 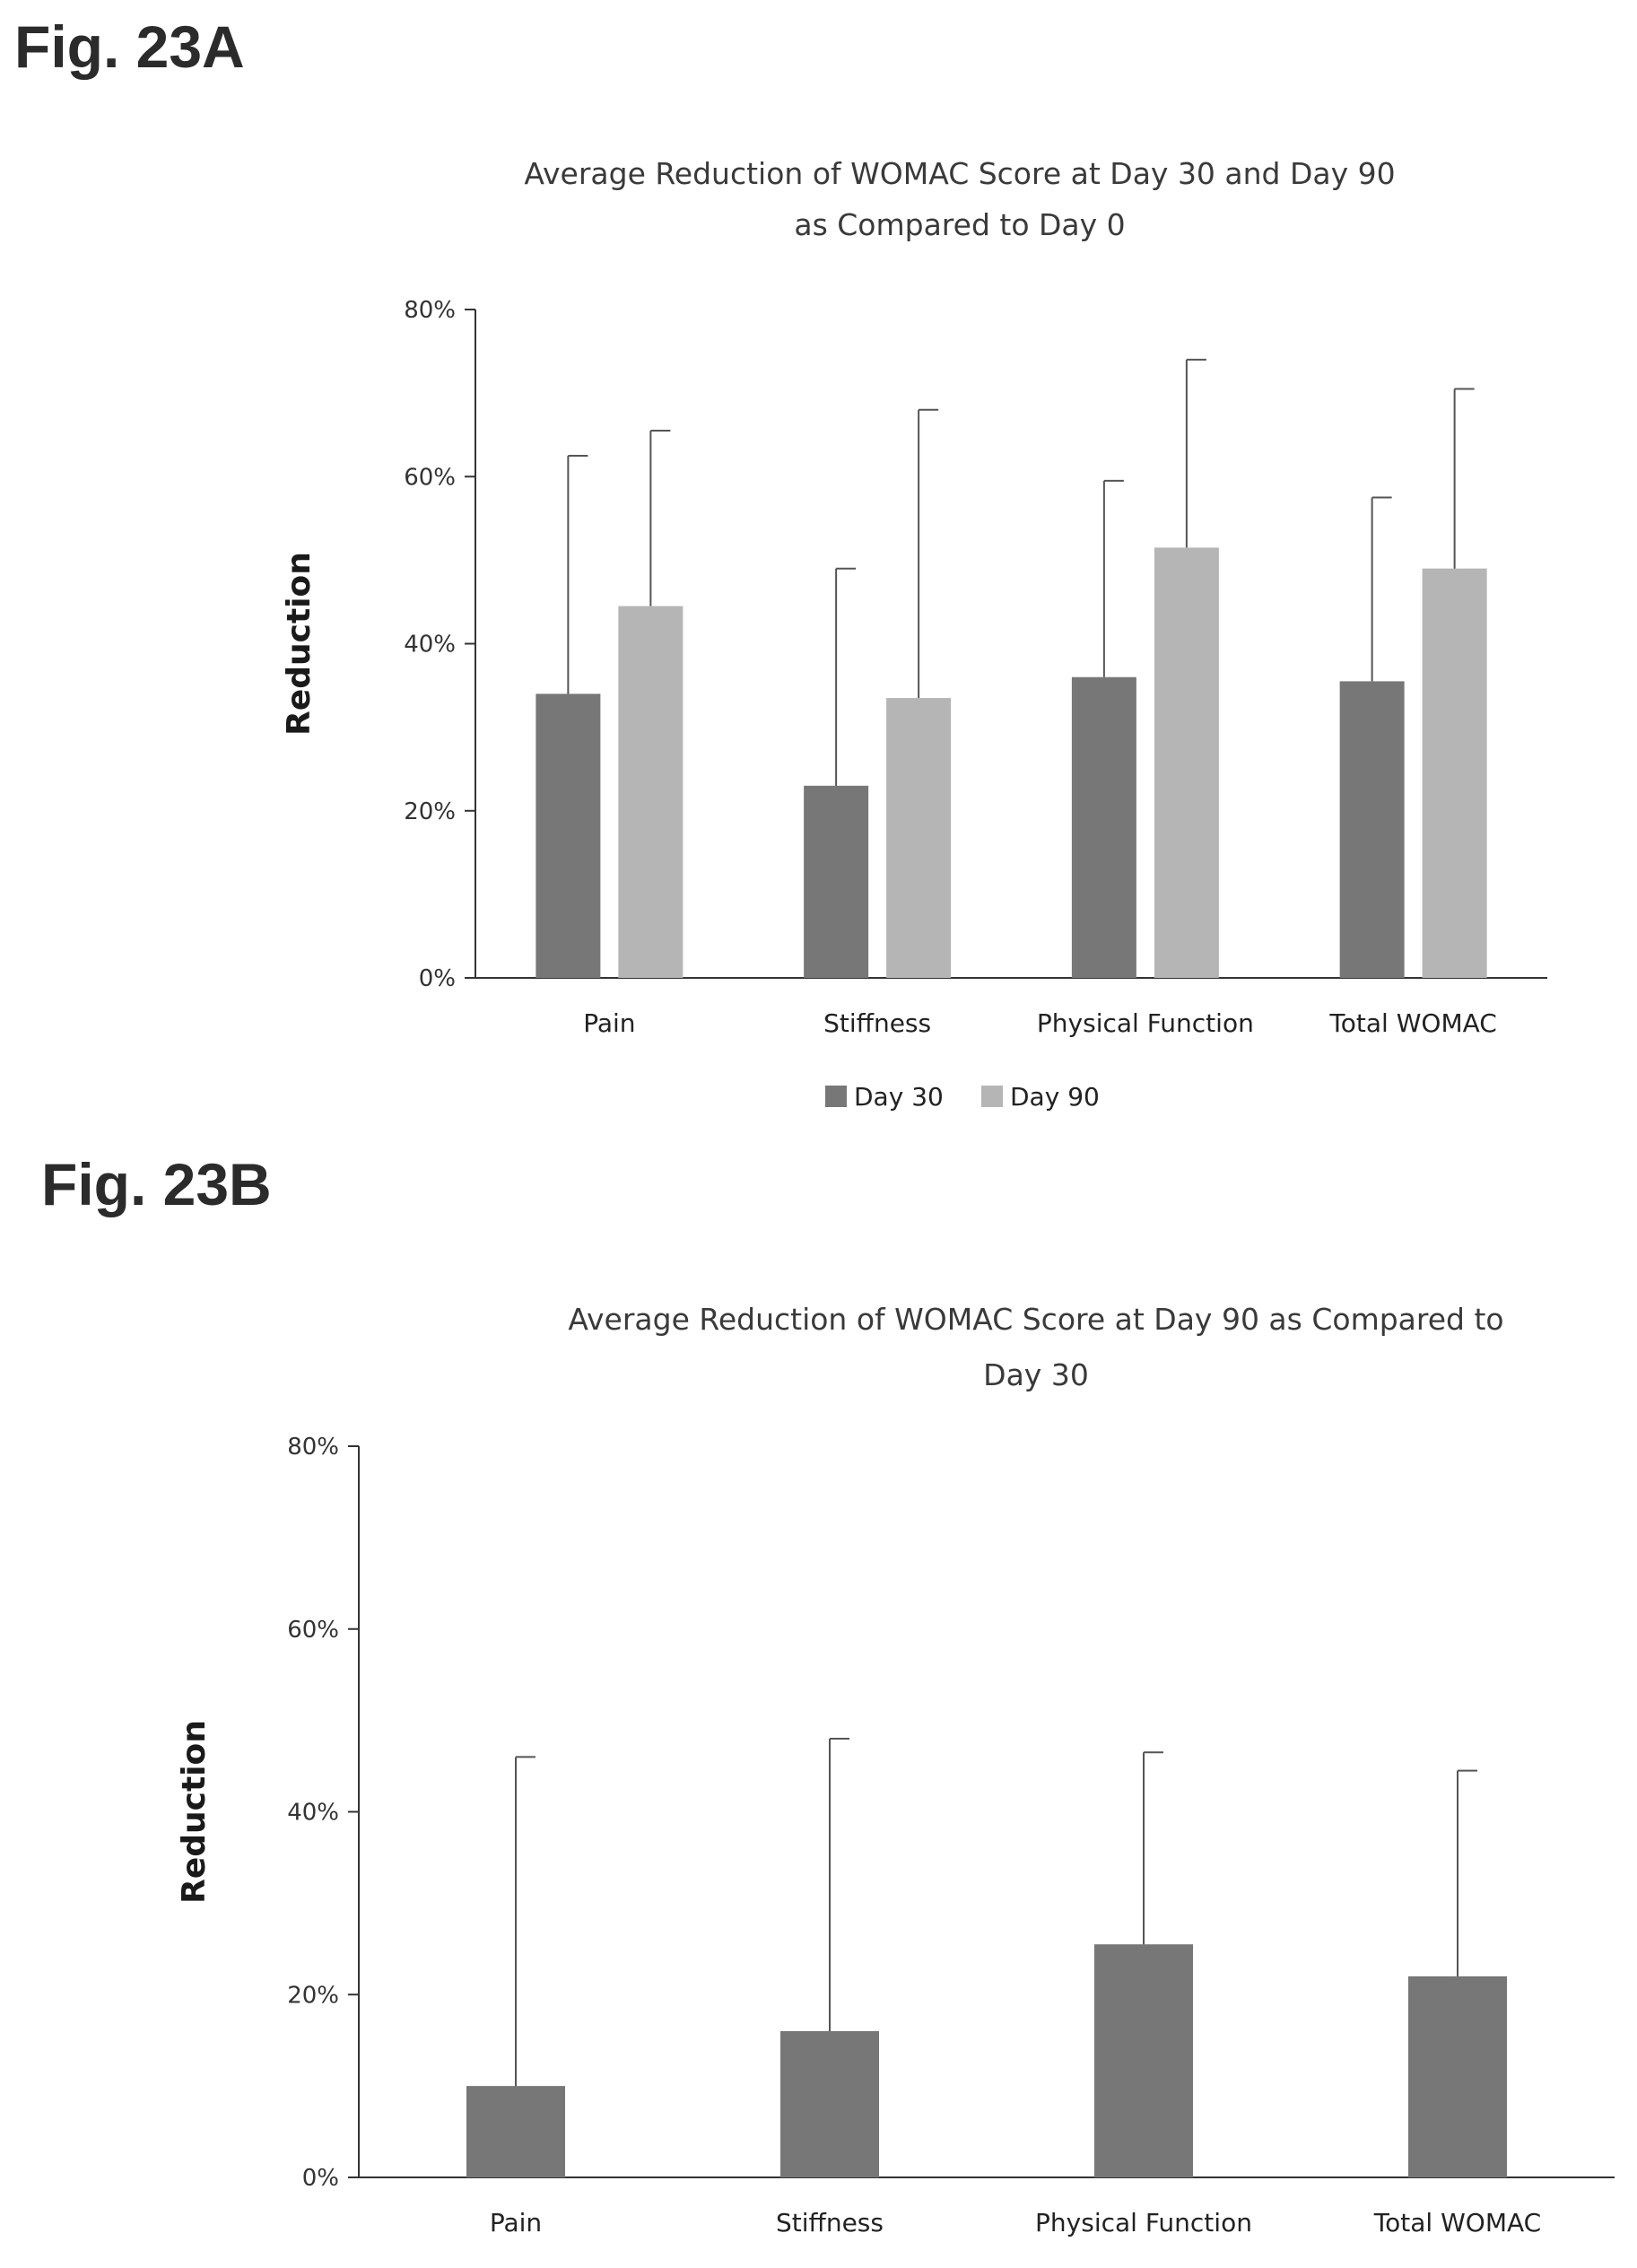 What do you see at coordinates (899, 1097) in the screenshot?
I see `legend-label: Day 30` at bounding box center [899, 1097].